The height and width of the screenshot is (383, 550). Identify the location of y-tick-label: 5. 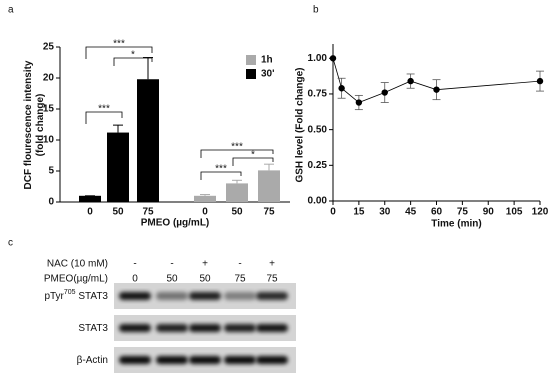
(51, 171).